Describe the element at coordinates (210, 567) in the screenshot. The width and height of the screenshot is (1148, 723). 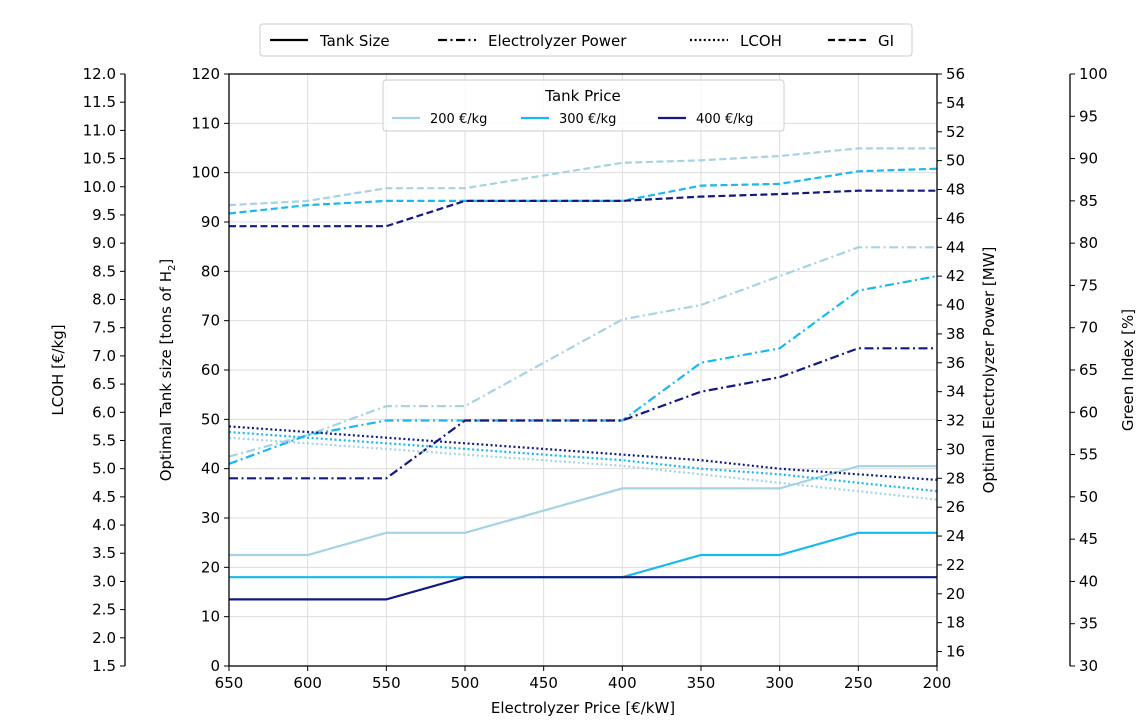
I see `tank-tick-label: 20` at that location.